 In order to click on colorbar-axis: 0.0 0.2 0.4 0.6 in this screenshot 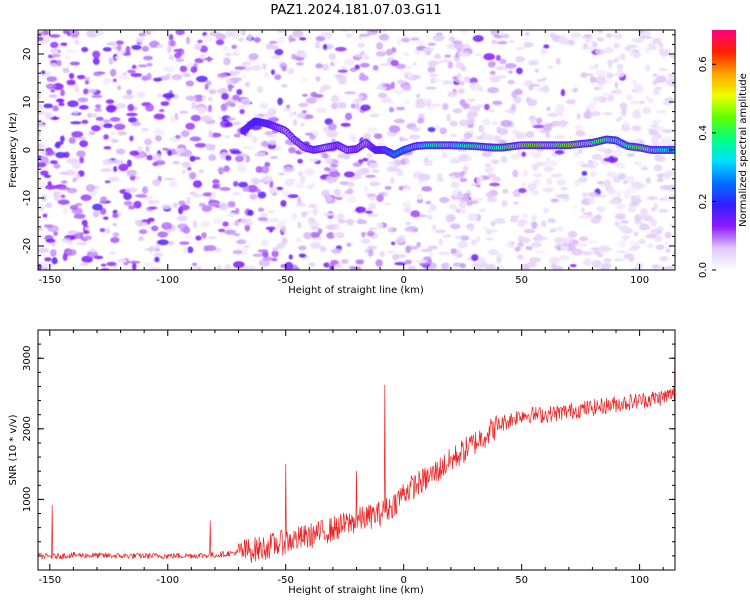, I will do `click(707, 167)`.